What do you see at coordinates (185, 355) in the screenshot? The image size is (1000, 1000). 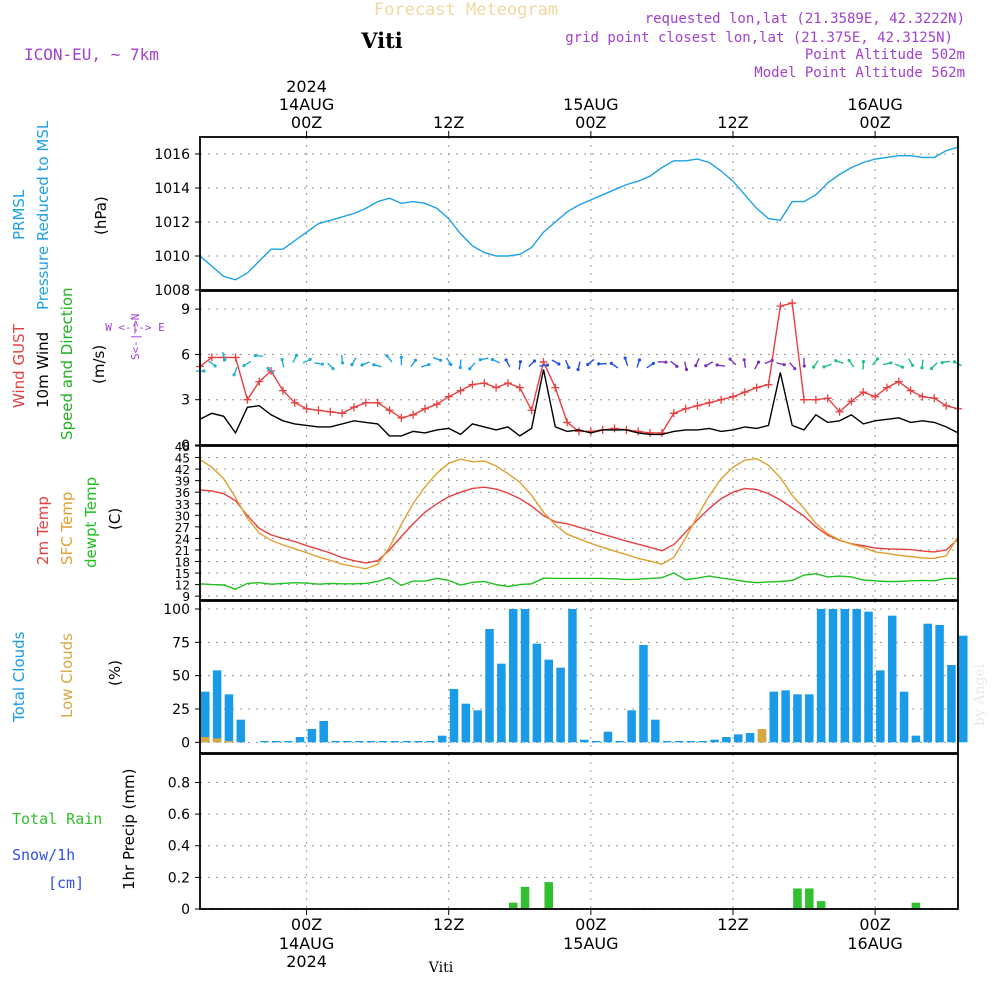 I see `wind-ytick-label: 6` at bounding box center [185, 355].